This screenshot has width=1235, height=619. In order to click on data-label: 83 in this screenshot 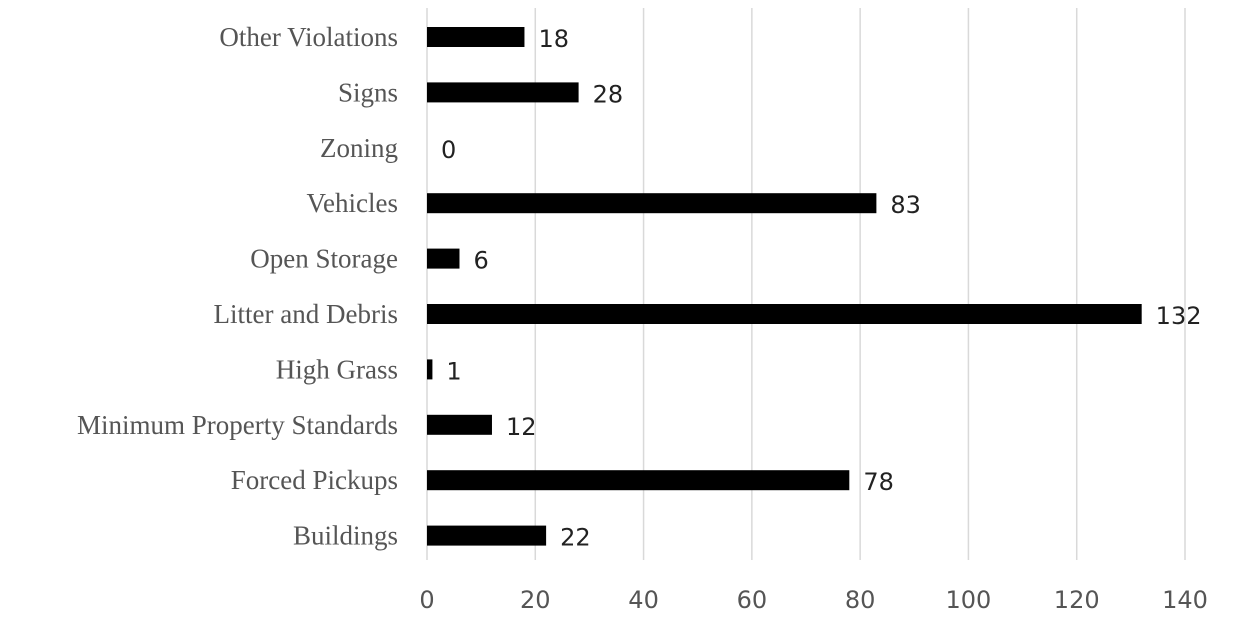, I will do `click(905, 205)`.